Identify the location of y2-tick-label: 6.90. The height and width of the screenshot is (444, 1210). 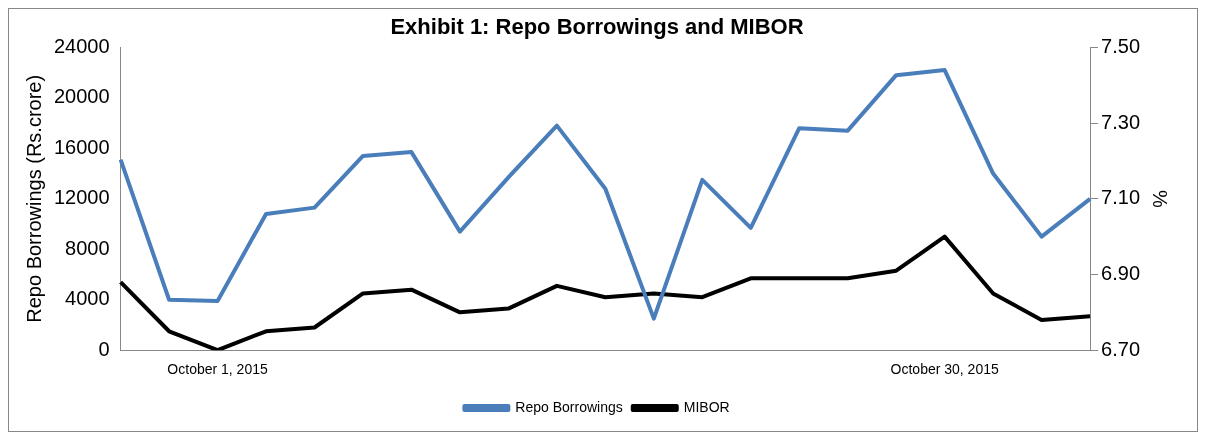
(1121, 273).